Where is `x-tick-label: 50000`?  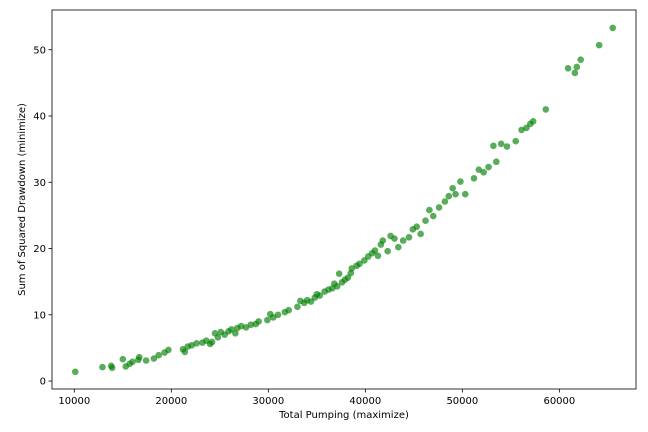 x-tick-label: 50000 is located at coordinates (462, 401).